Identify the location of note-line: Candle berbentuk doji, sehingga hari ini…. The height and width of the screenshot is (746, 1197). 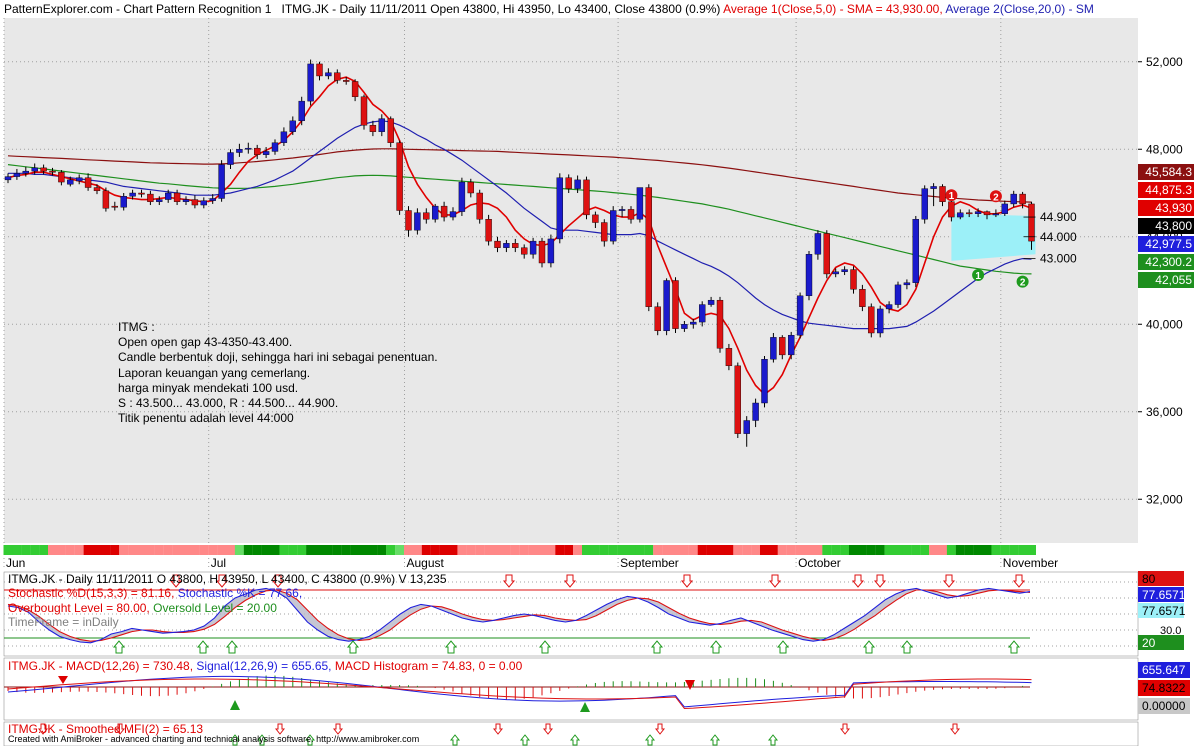
(278, 357).